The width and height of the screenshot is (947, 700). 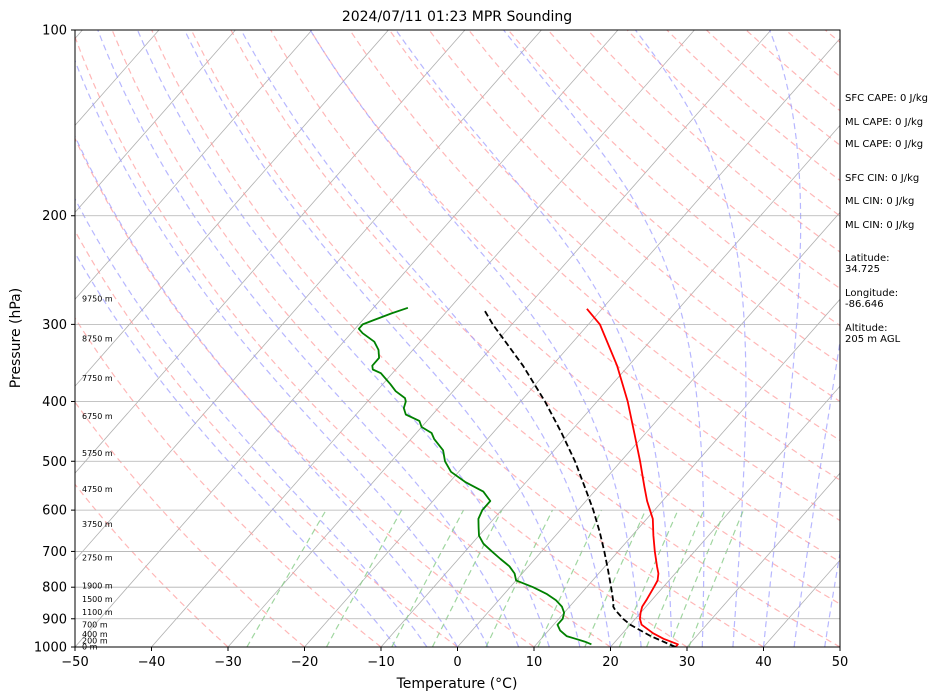 What do you see at coordinates (54, 552) in the screenshot?
I see `y-tick-label: 700` at bounding box center [54, 552].